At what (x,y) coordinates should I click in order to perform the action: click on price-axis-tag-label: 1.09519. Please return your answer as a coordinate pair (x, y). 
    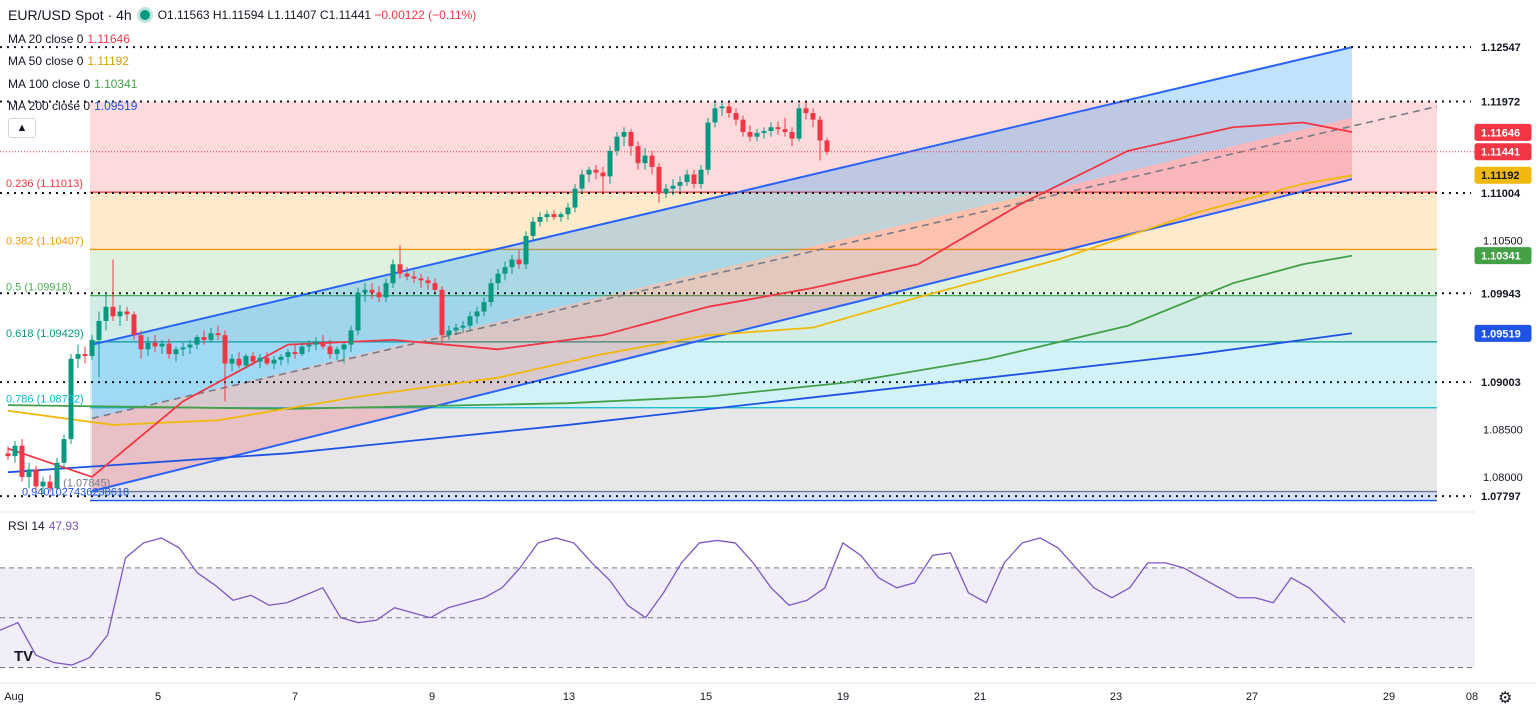
    Looking at the image, I should click on (1501, 334).